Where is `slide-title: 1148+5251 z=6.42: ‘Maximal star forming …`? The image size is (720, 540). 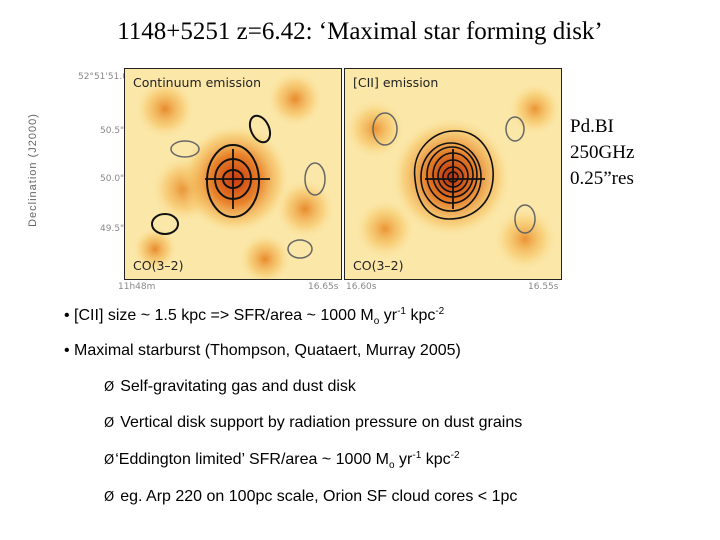 slide-title: 1148+5251 z=6.42: ‘Maximal star forming … is located at coordinates (360, 31).